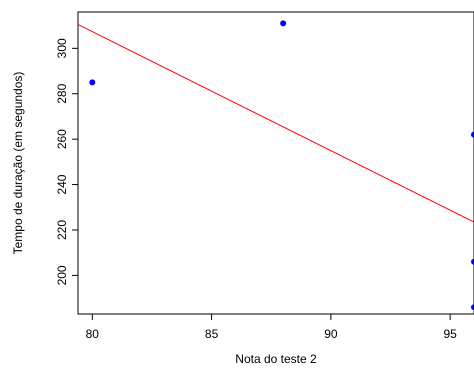 The height and width of the screenshot is (371, 474). I want to click on x-axis: 80 85 90 95, so click(271, 327).